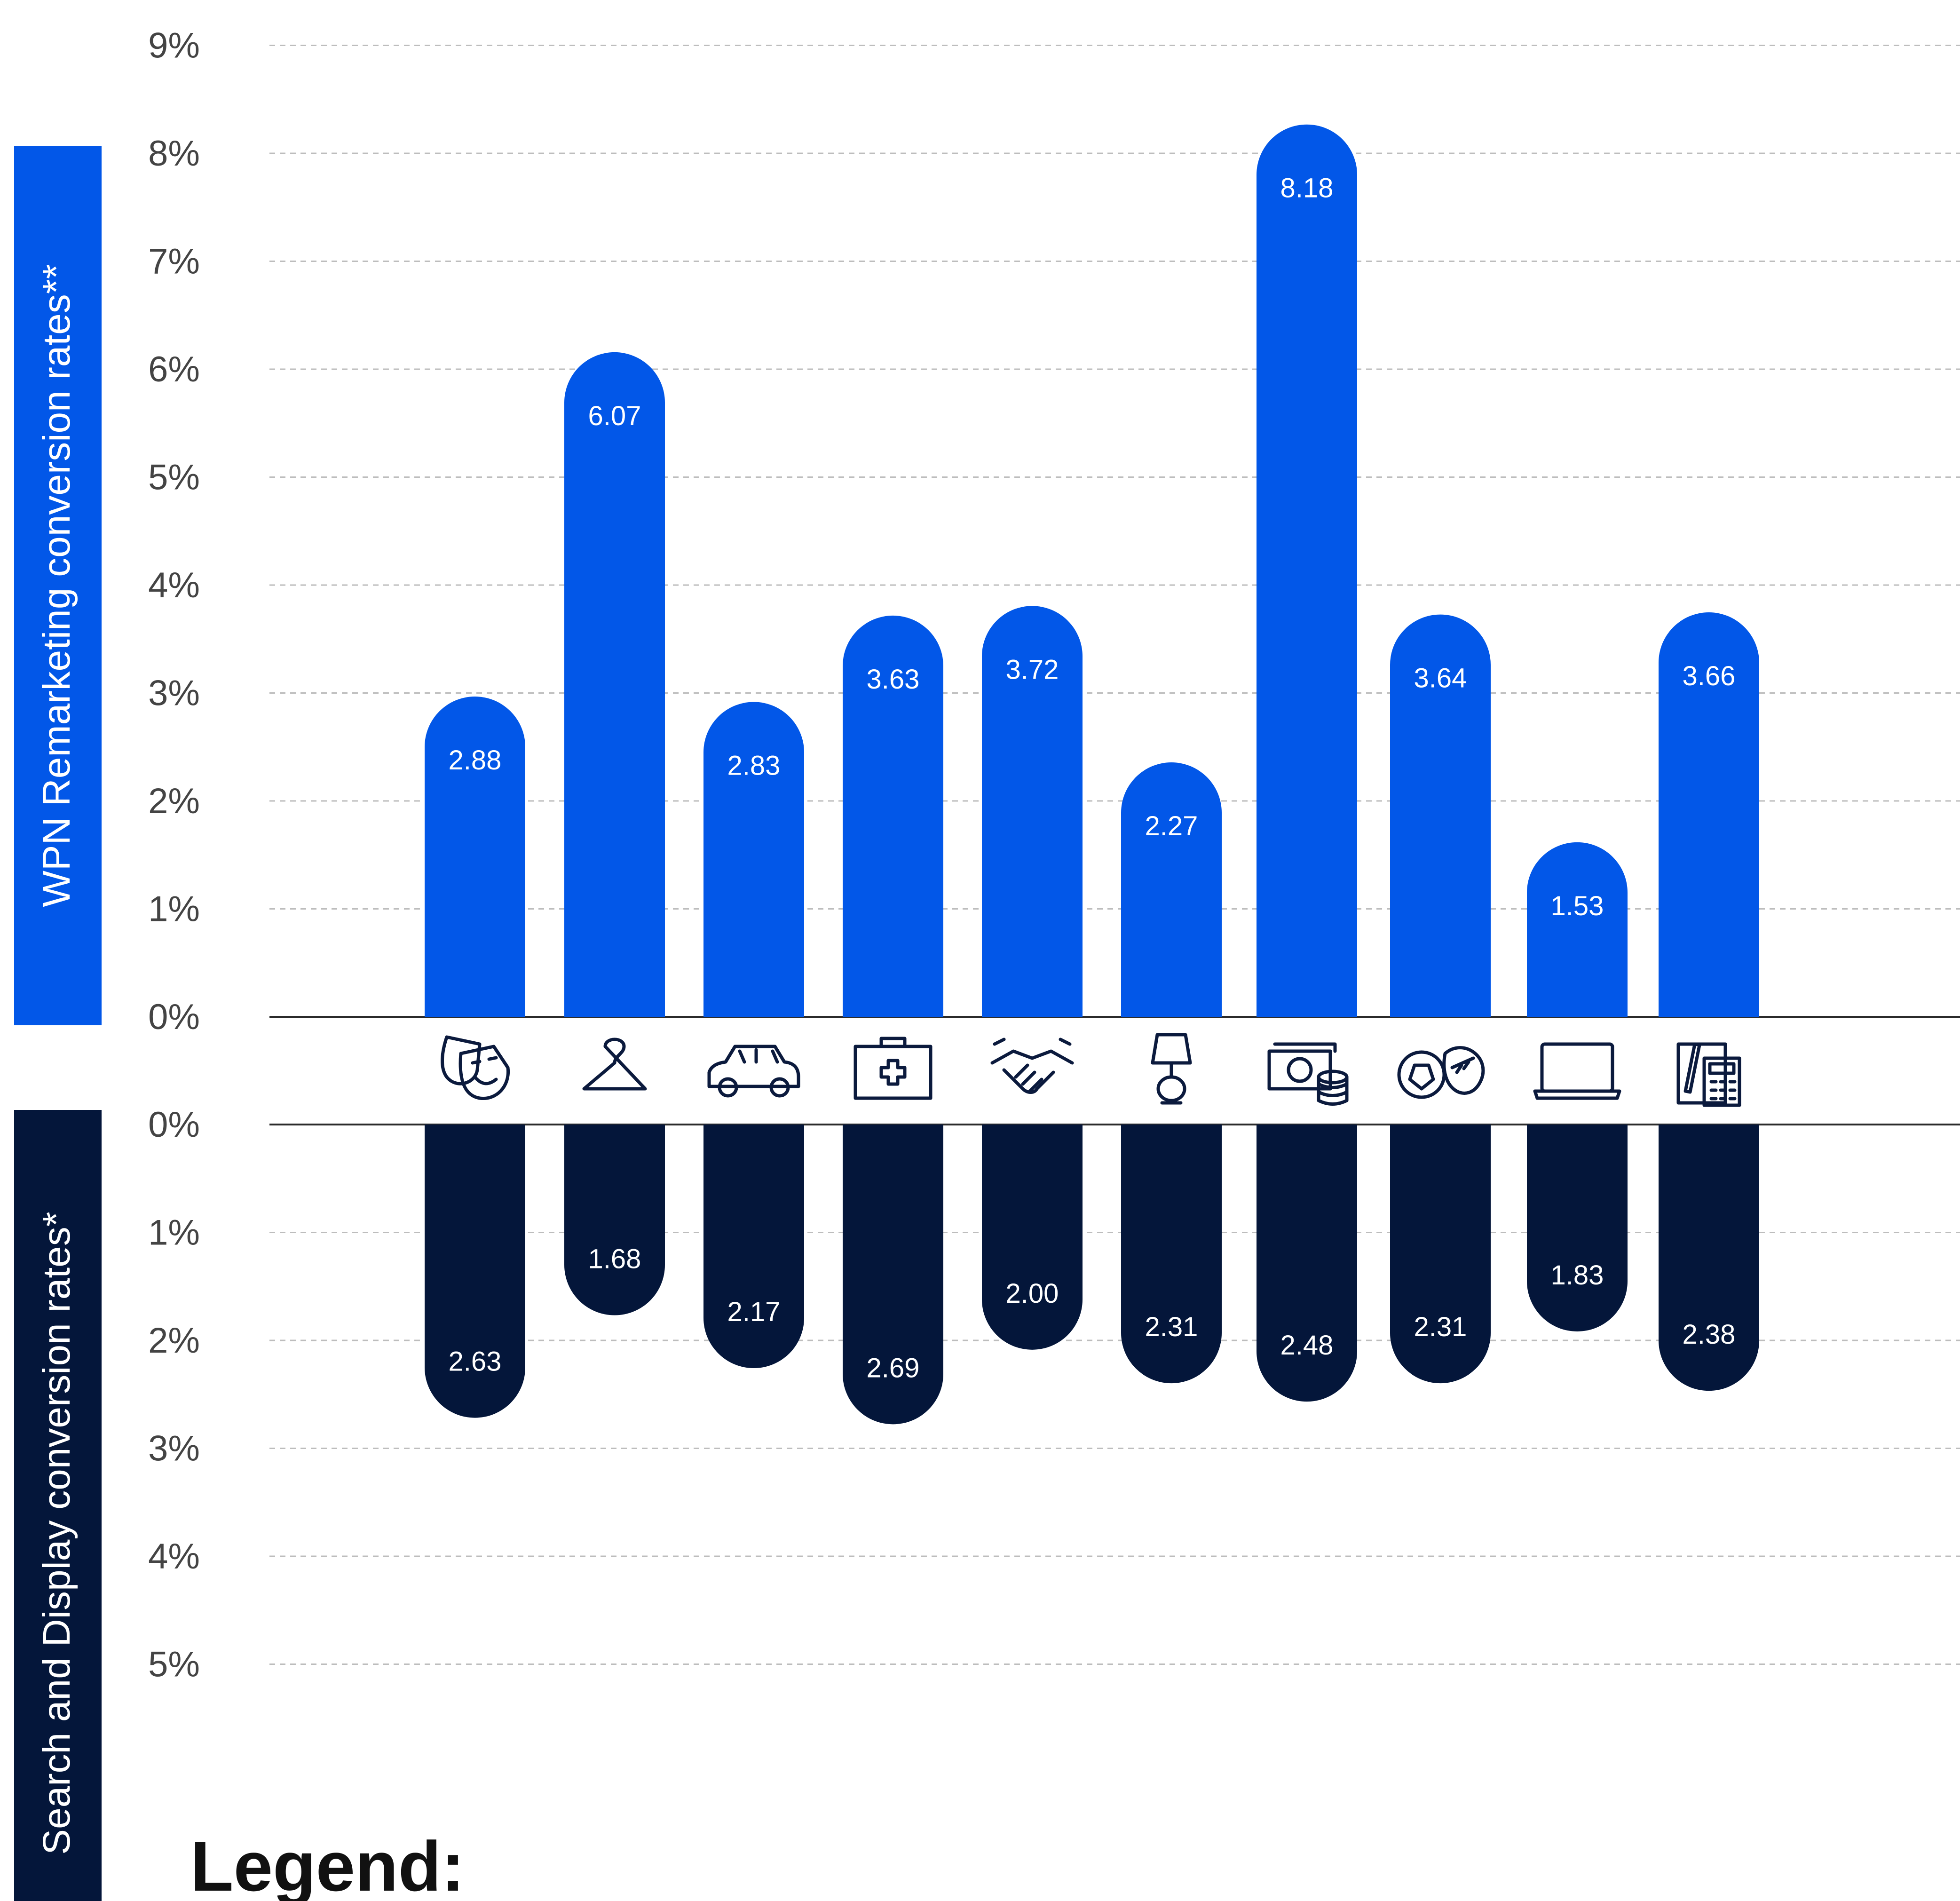  I want to click on theater-masks-icon, so click(476, 1068).